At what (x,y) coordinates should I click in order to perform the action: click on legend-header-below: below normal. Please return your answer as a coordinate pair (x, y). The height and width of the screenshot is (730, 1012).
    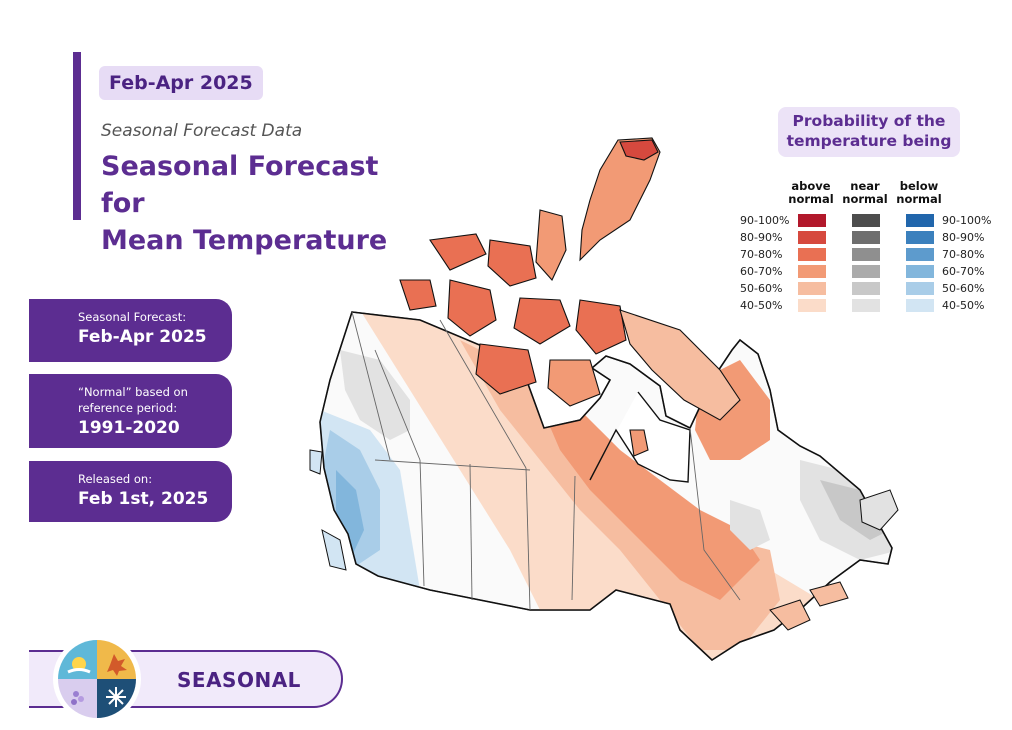
    Looking at the image, I should click on (919, 193).